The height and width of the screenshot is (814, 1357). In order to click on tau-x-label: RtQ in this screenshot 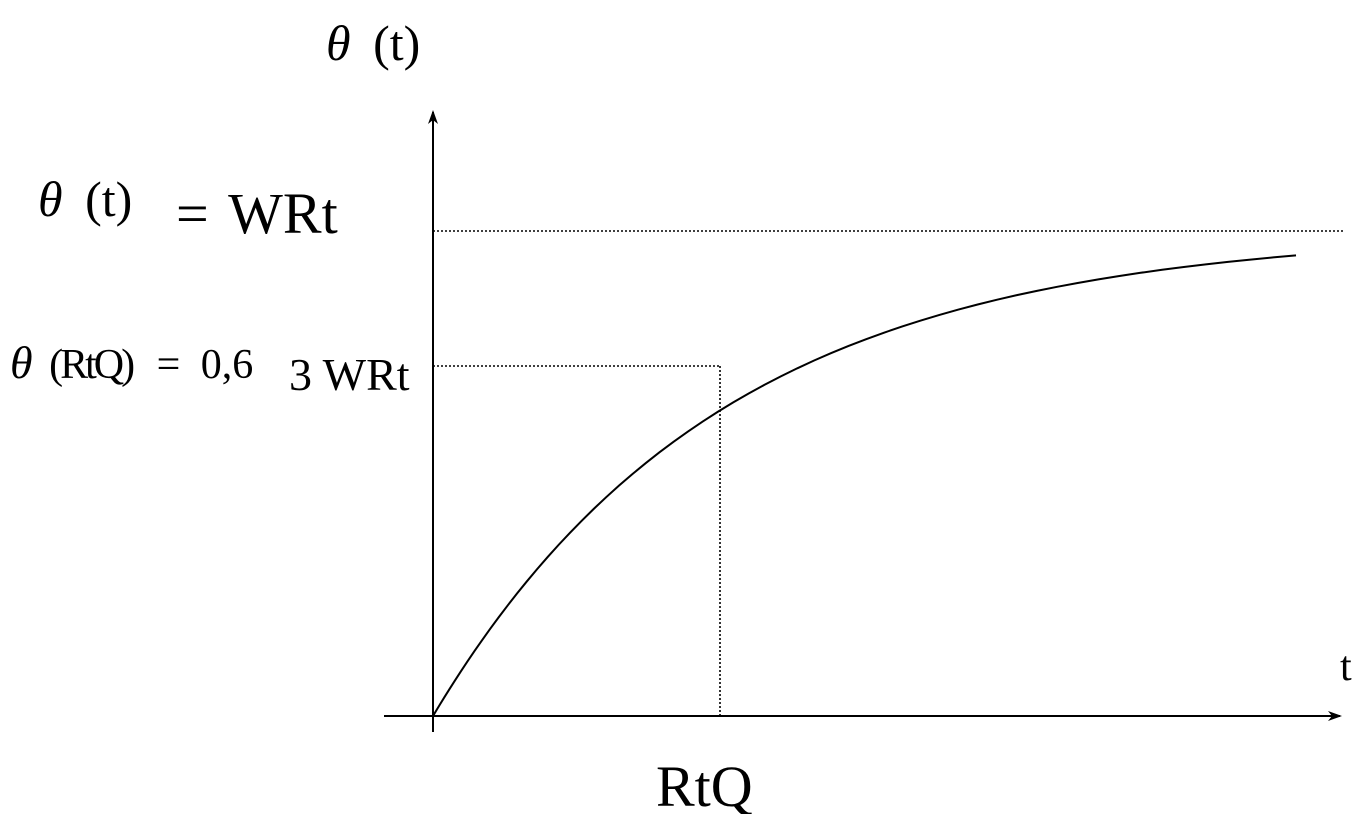, I will do `click(704, 784)`.